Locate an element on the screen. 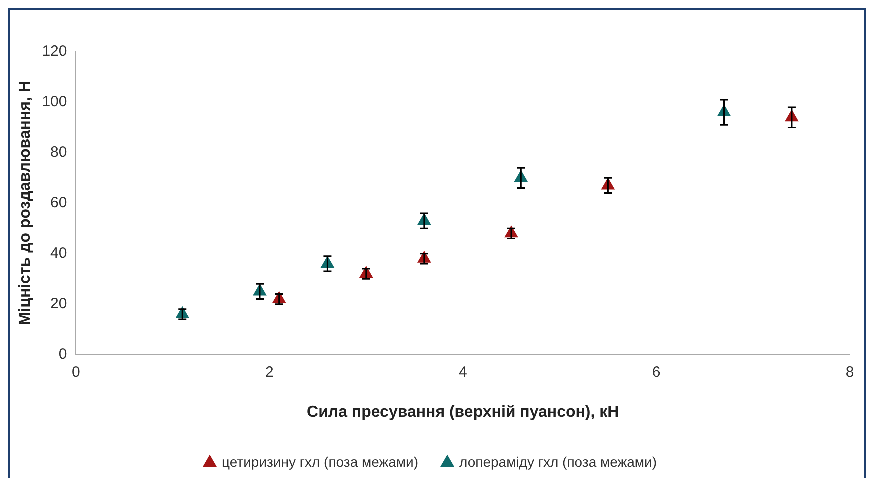  y-tick-label: 60 is located at coordinates (59, 203).